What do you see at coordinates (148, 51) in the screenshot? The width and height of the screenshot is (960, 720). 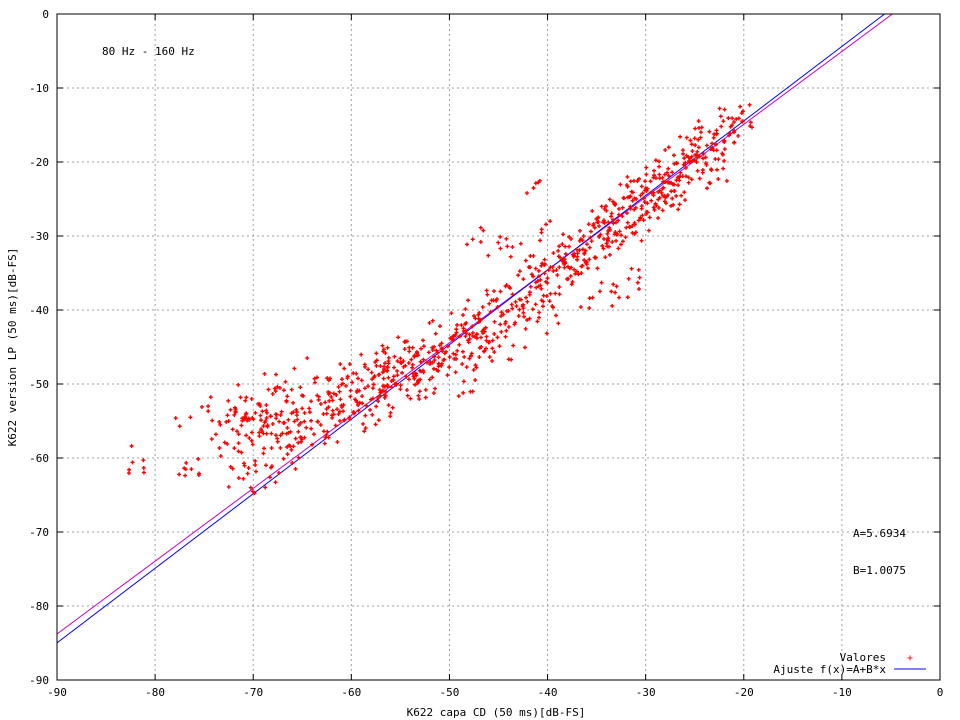 I see `frequency-band-annotation: 80 Hz - 160 Hz` at bounding box center [148, 51].